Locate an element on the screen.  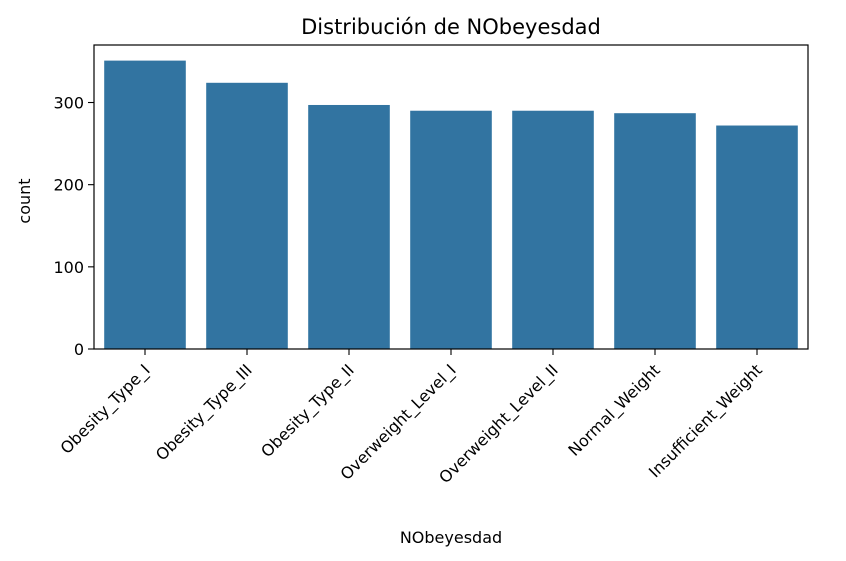
x-tick-label: Obesity_Type_I is located at coordinates (106, 409).